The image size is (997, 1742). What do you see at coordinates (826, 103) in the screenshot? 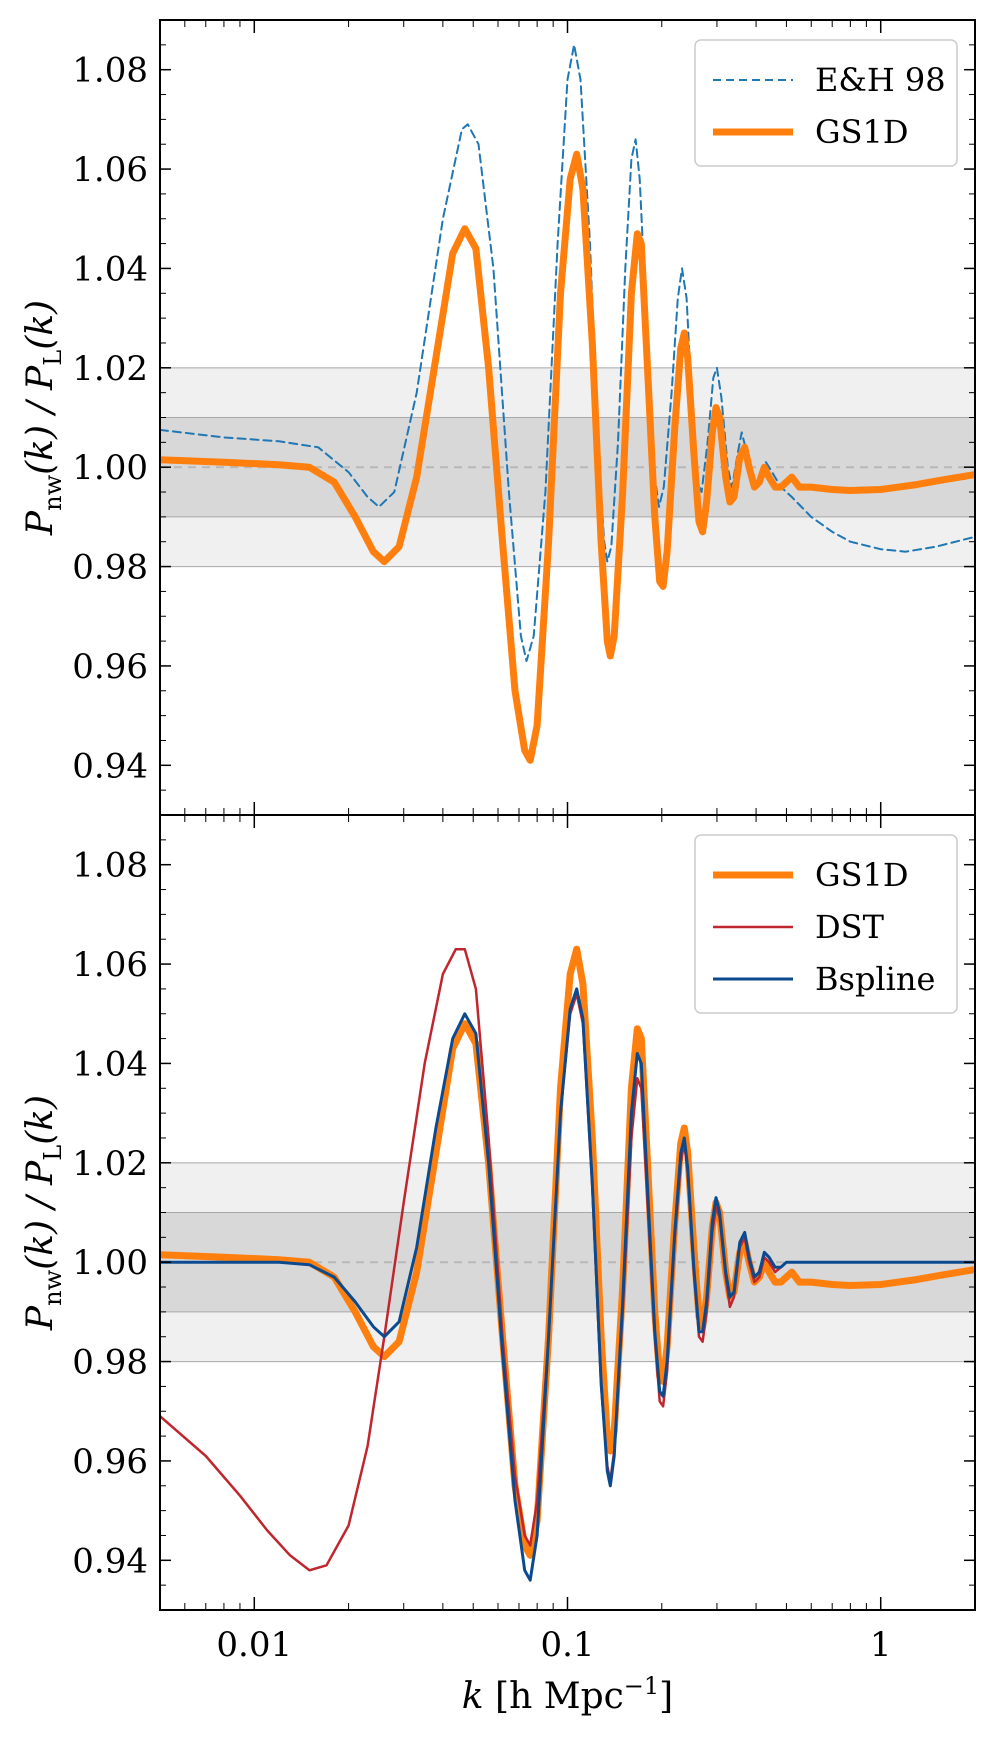
I see `legend: E&H 98 GS1D` at bounding box center [826, 103].